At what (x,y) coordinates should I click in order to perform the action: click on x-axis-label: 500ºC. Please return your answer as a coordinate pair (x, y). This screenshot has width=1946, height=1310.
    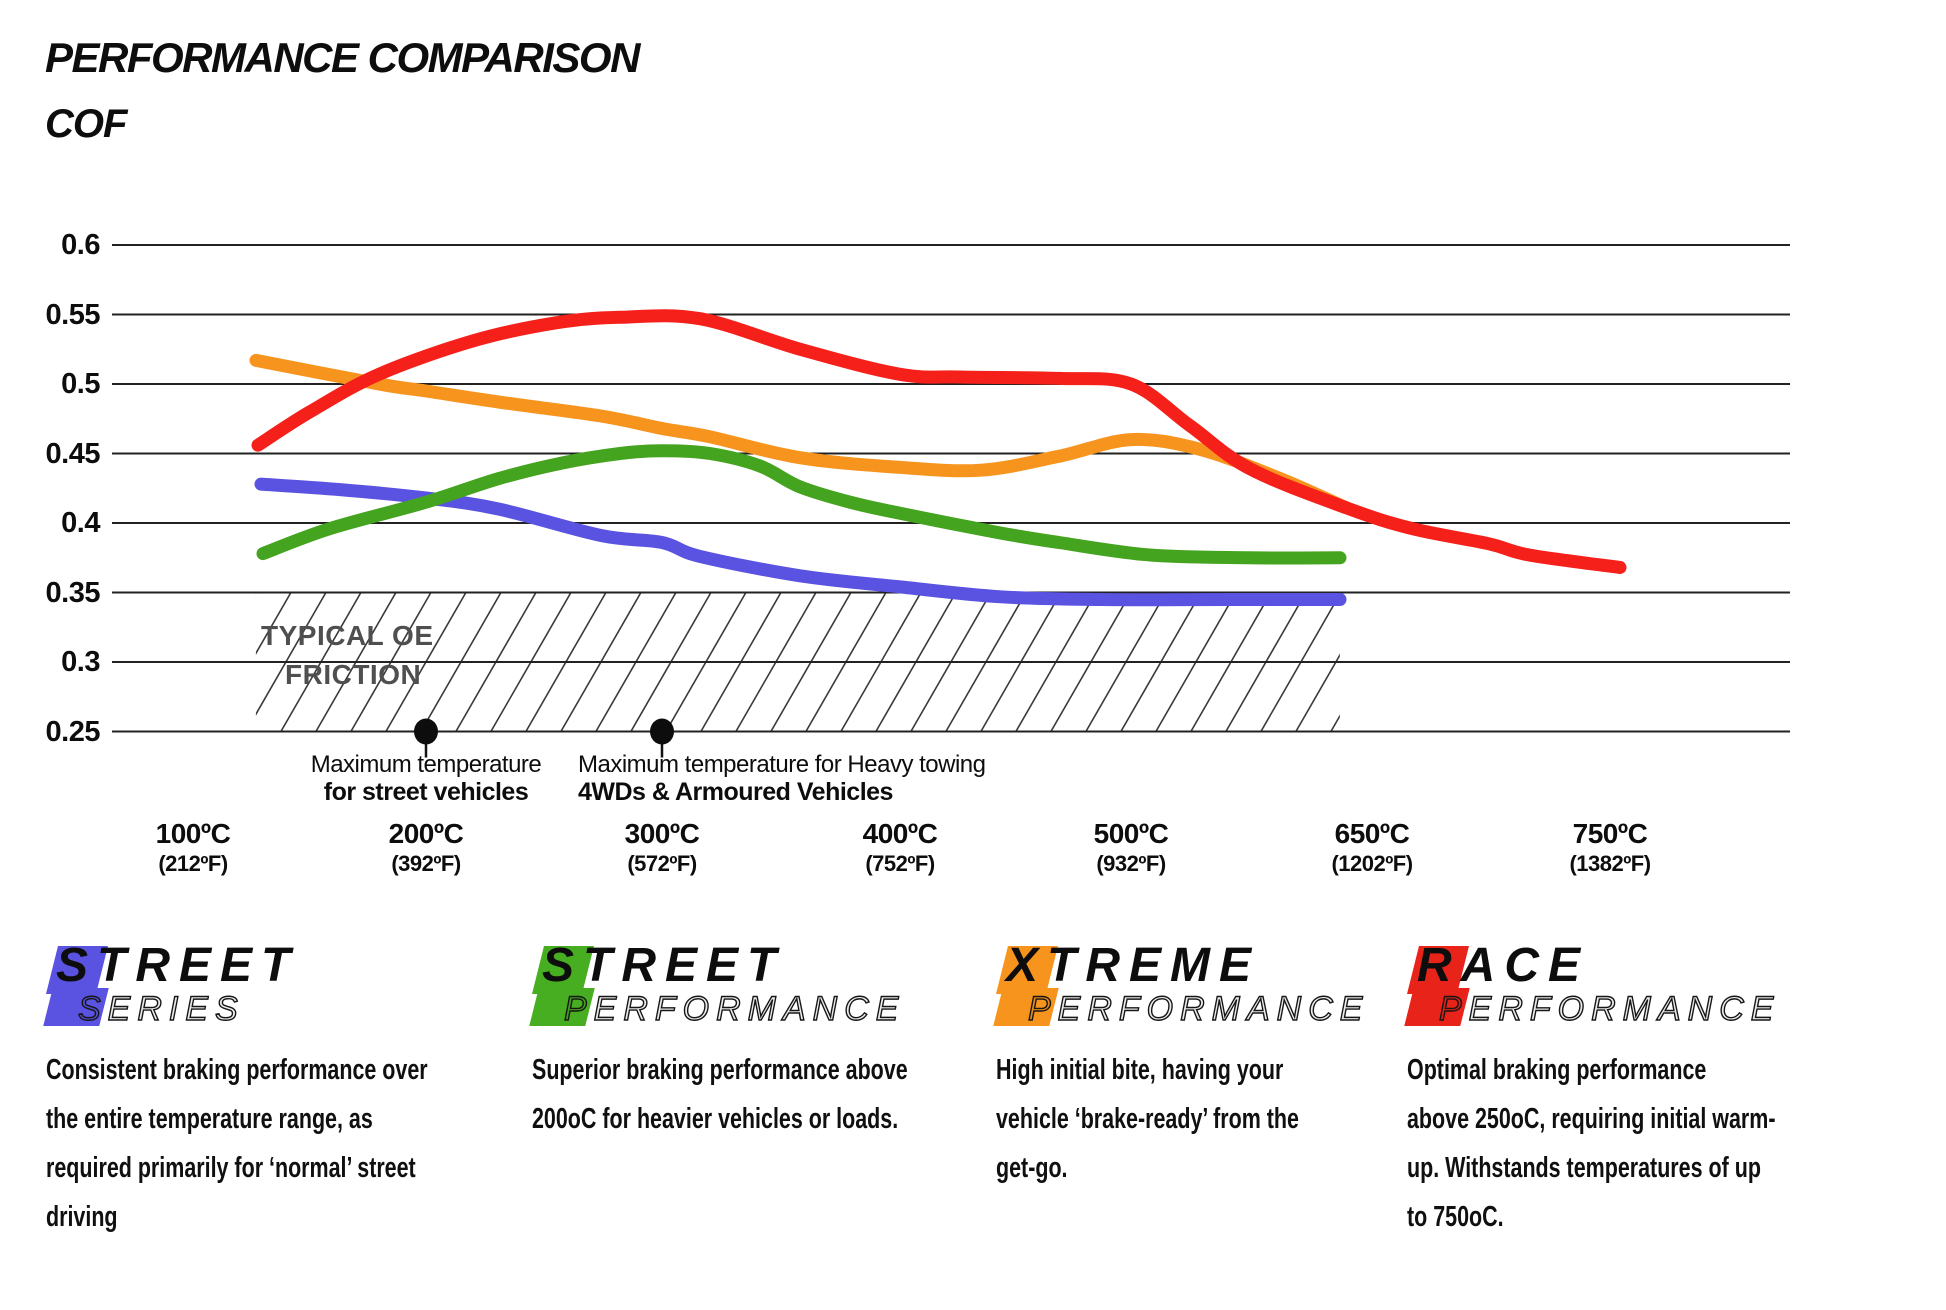
    Looking at the image, I should click on (1131, 833).